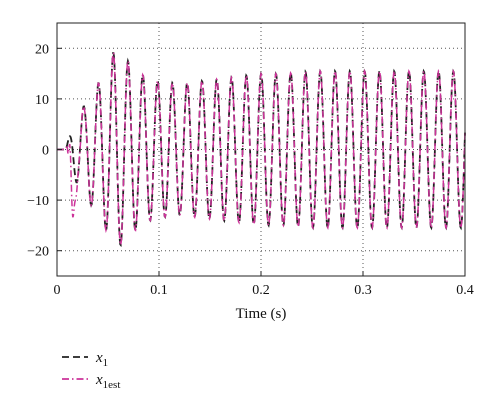  What do you see at coordinates (363, 290) in the screenshot?
I see `x-tick-label: 0.3` at bounding box center [363, 290].